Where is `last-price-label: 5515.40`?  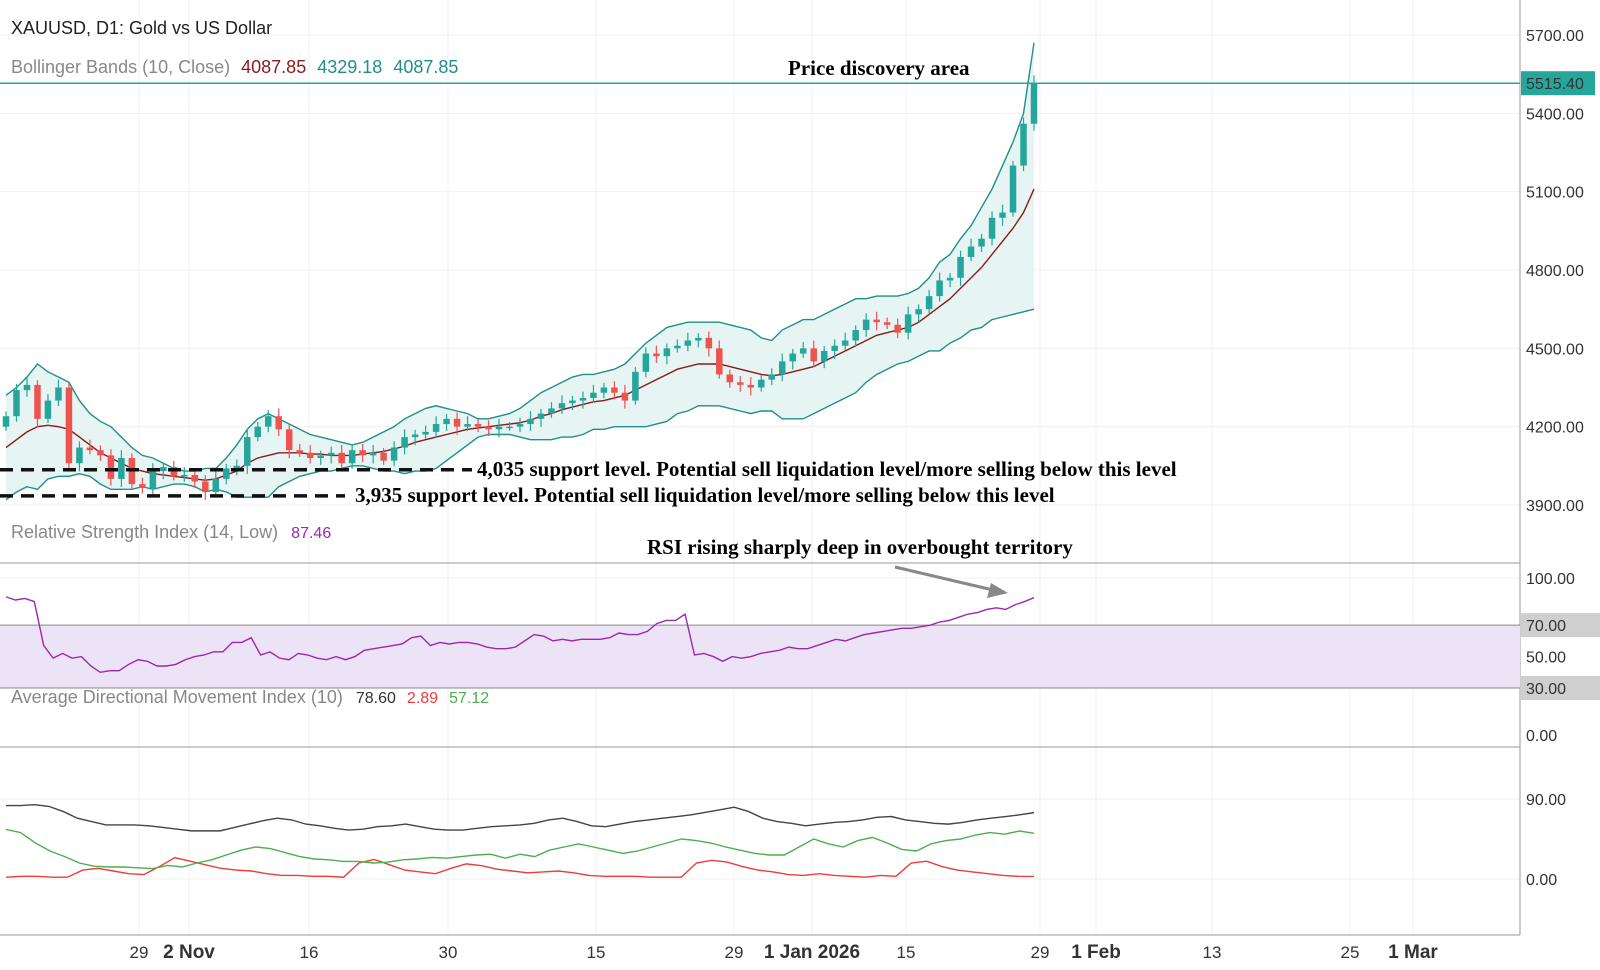
last-price-label: 5515.40 is located at coordinates (1555, 84).